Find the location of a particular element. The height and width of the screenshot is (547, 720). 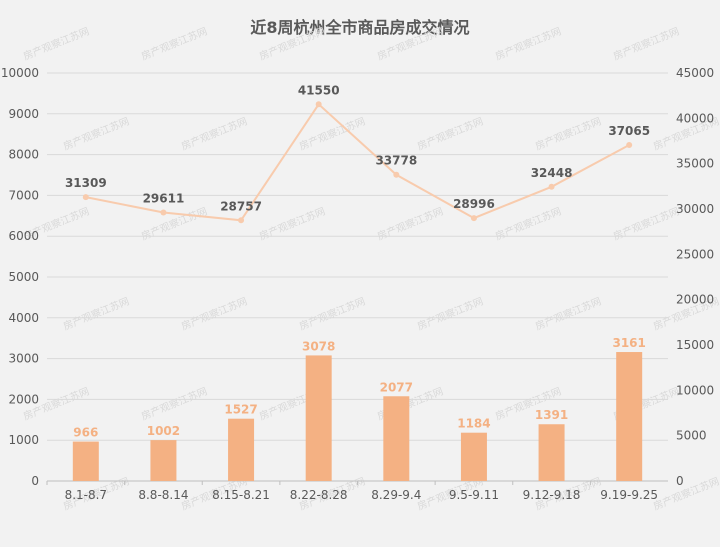

y-left-tick-label: 9000 is located at coordinates (23, 114).